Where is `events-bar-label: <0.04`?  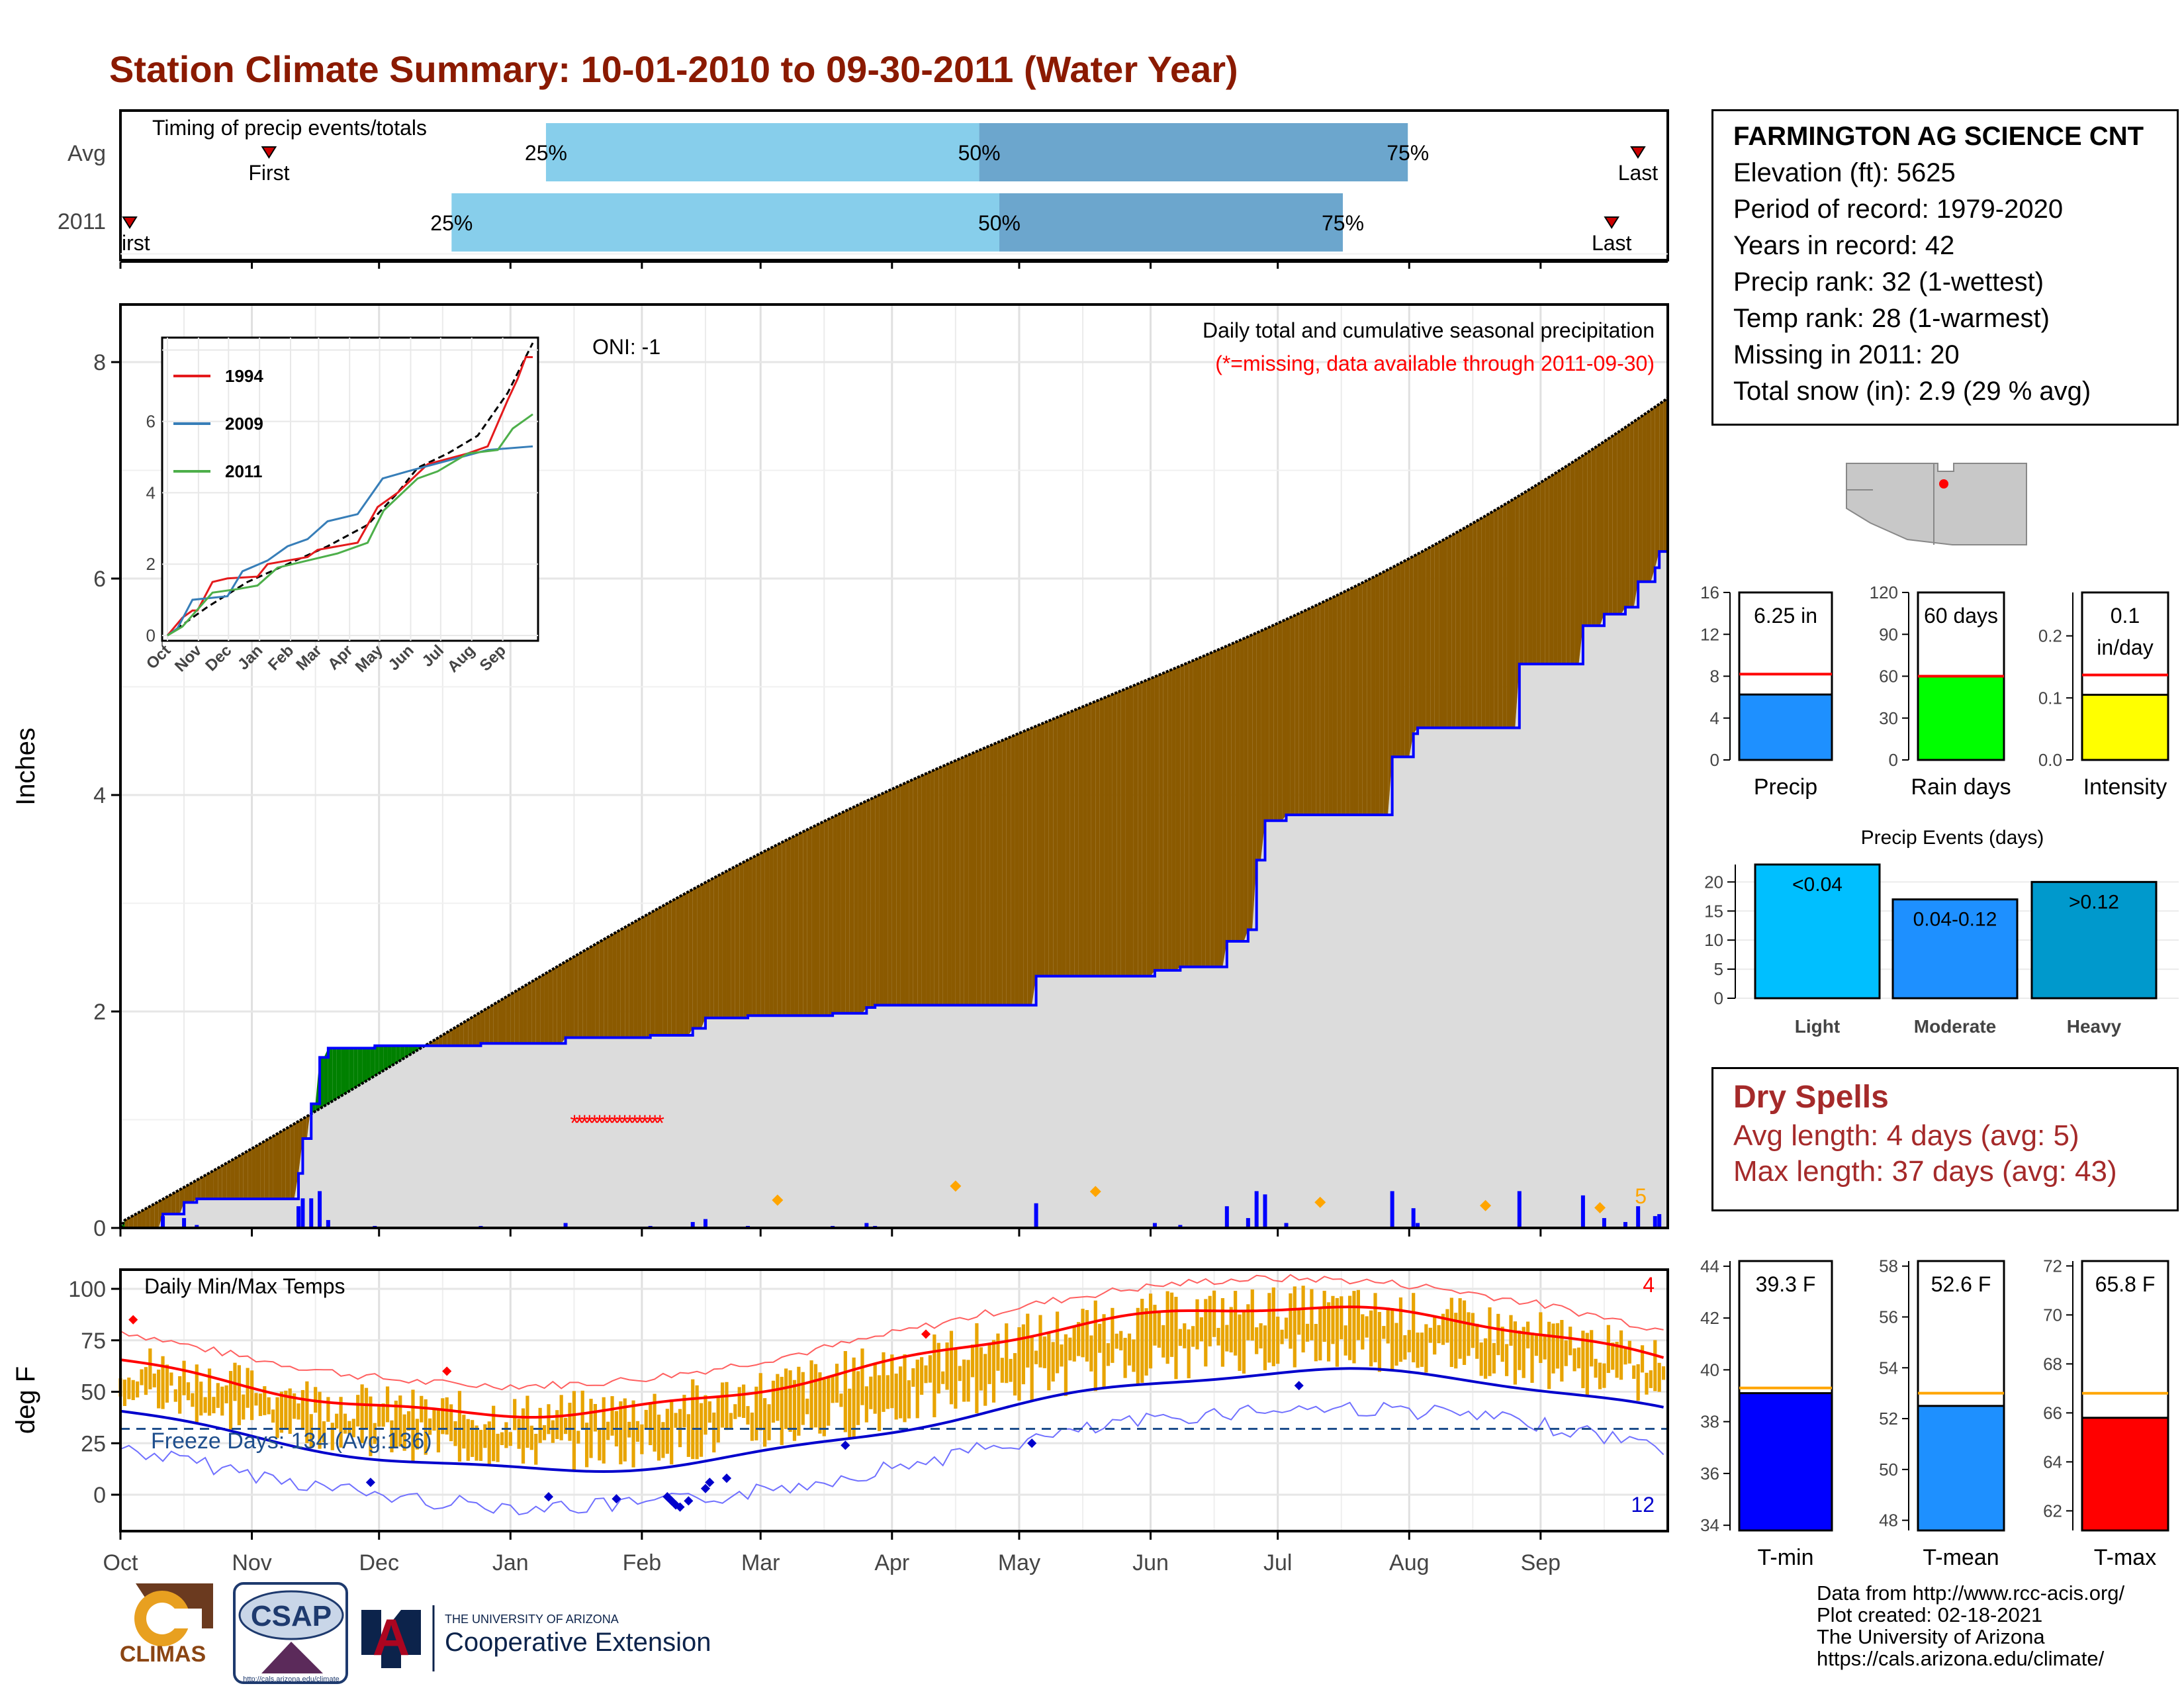 events-bar-label: <0.04 is located at coordinates (1817, 885).